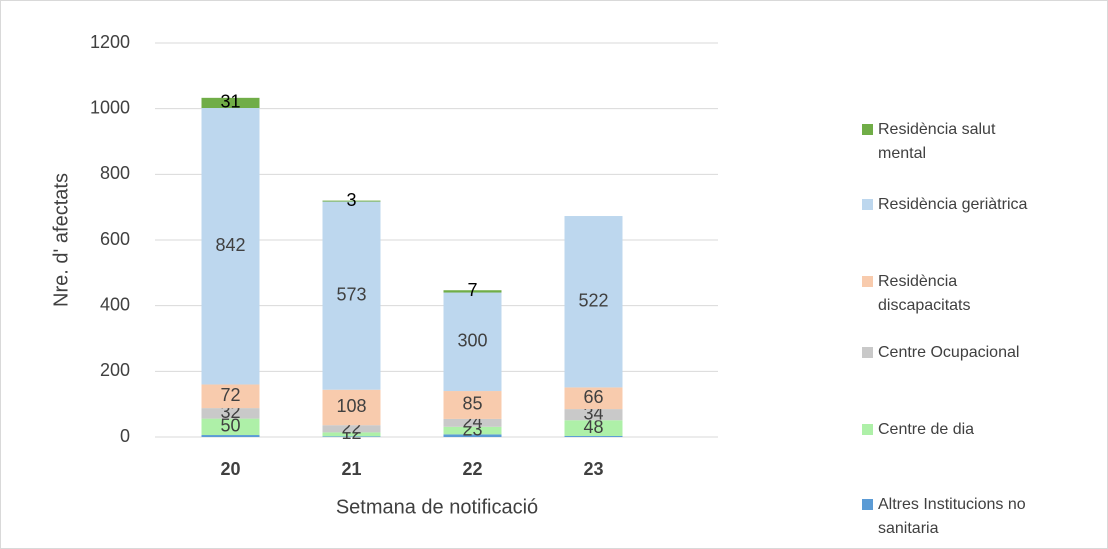 Image resolution: width=1108 pixels, height=549 pixels. I want to click on legend-label: Altres Institucions no sanitaria, so click(952, 516).